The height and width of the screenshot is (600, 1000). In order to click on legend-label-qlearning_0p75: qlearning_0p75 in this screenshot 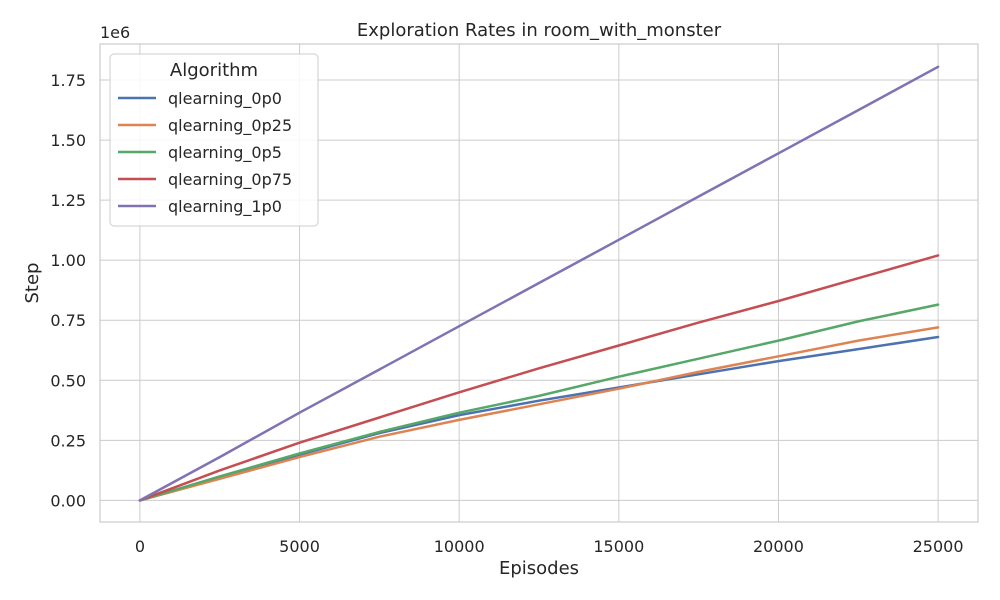, I will do `click(230, 180)`.